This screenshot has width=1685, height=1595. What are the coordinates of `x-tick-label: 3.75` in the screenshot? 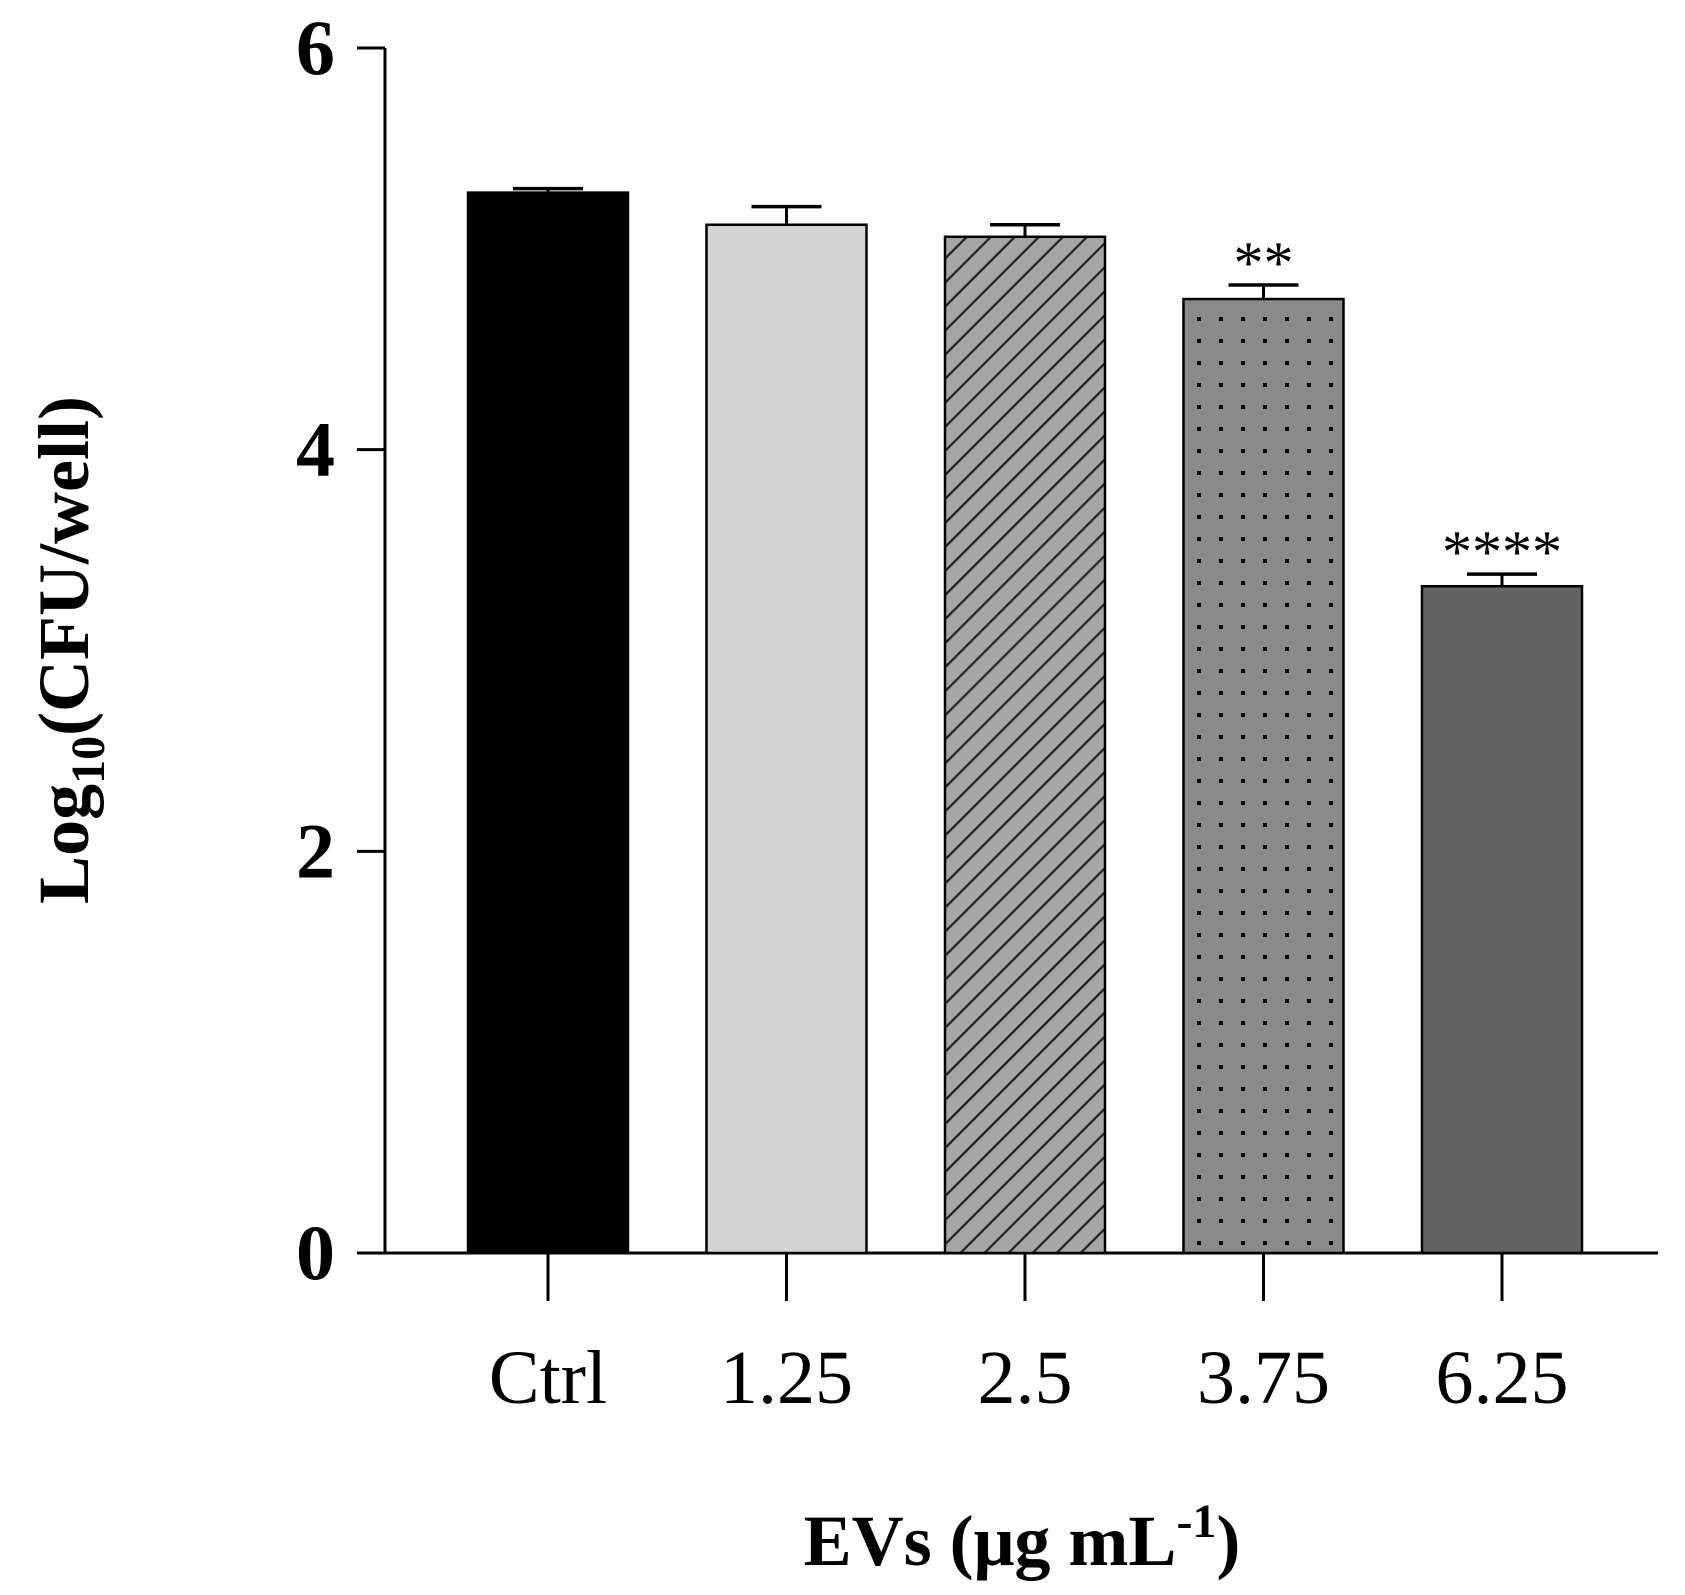 It's located at (1263, 1378).